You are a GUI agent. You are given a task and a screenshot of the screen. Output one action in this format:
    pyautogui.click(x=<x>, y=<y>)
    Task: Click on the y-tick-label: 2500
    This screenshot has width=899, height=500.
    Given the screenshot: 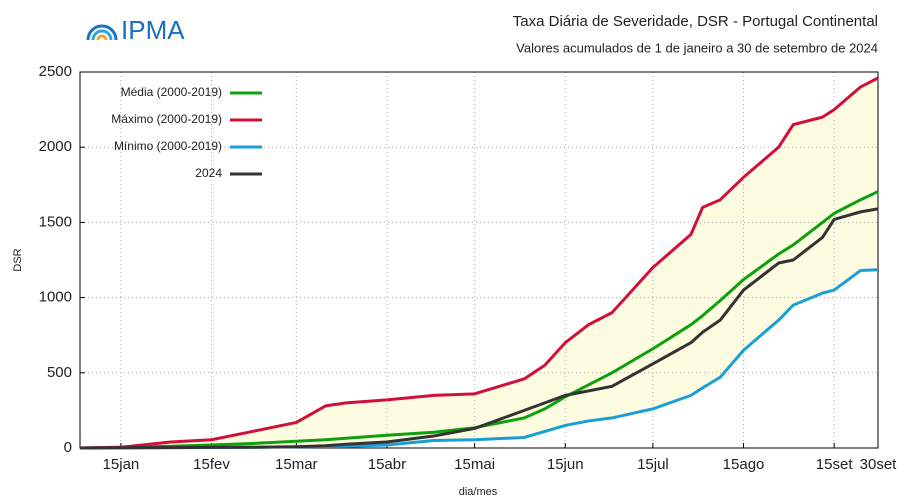 What is the action you would take?
    pyautogui.click(x=55, y=71)
    